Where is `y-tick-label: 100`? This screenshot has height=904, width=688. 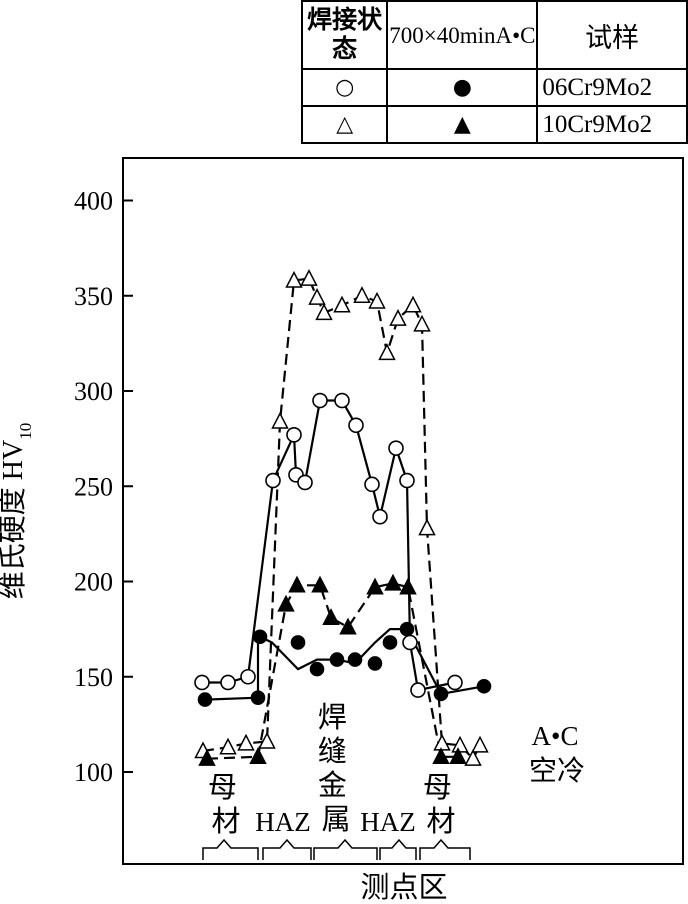 y-tick-label: 100 is located at coordinates (93, 772).